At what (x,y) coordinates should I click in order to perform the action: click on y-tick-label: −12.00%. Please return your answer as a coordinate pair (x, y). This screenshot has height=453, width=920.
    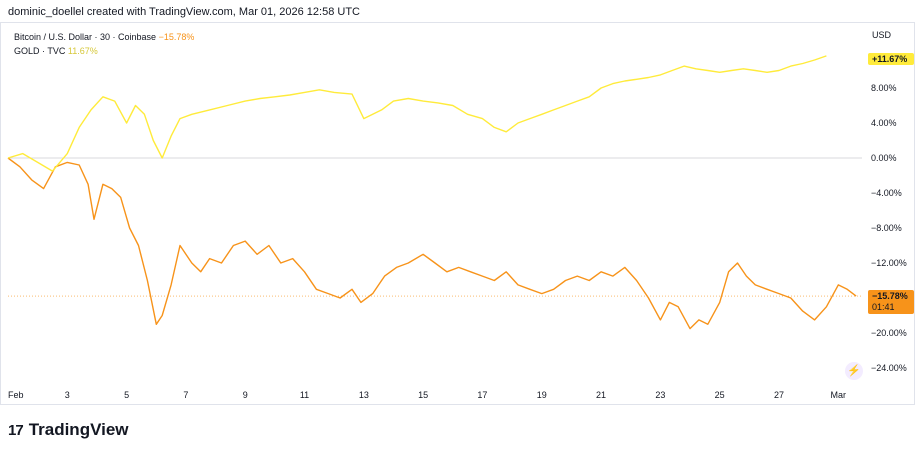
    Looking at the image, I should click on (889, 263).